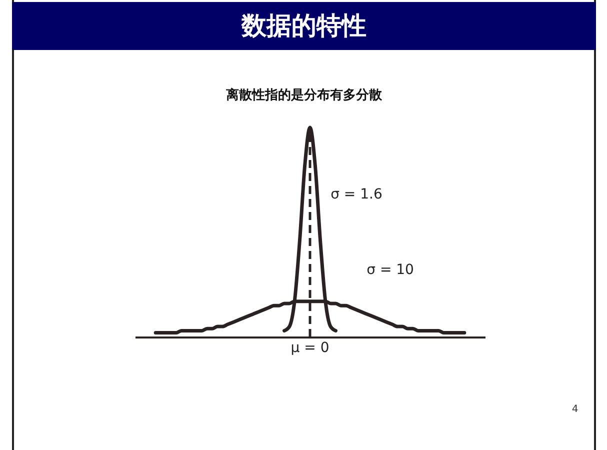 The height and width of the screenshot is (450, 607). What do you see at coordinates (304, 26) in the screenshot?
I see `chart-title: 数据的特性` at bounding box center [304, 26].